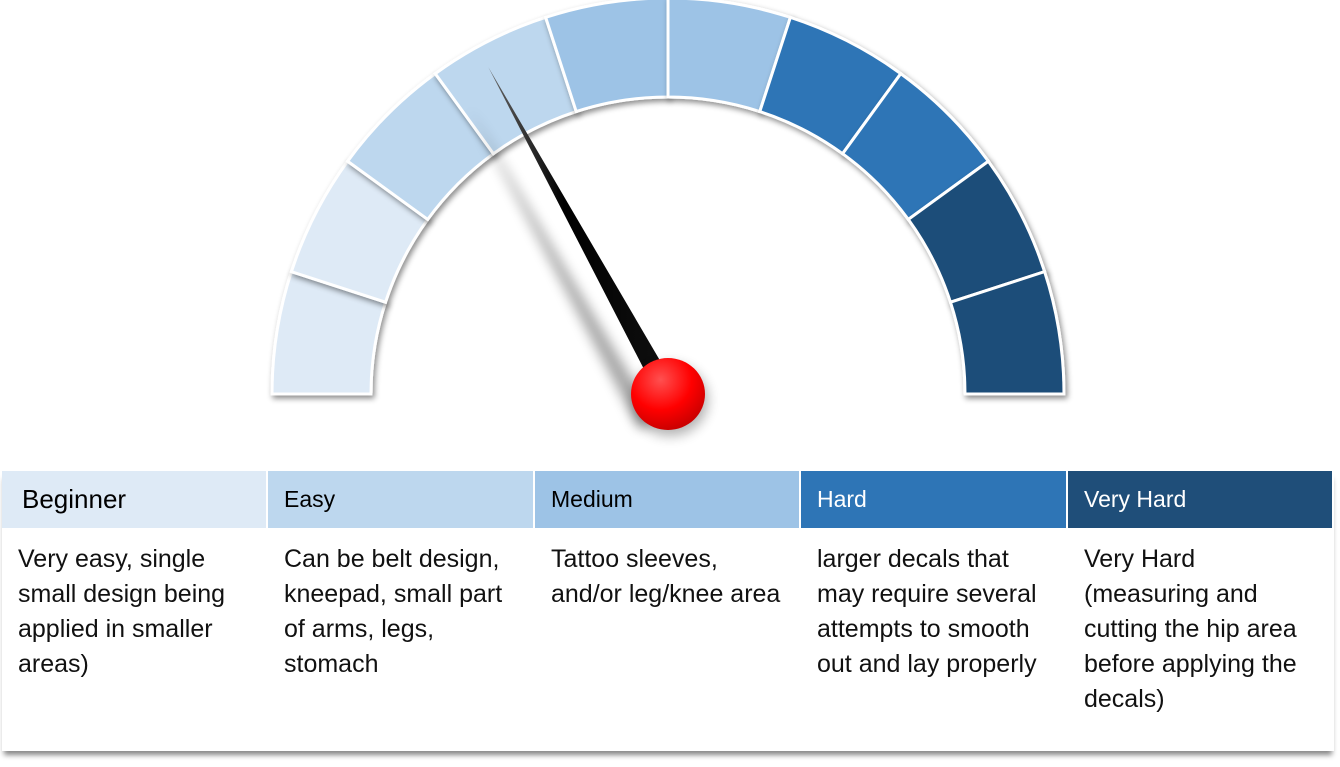 Image resolution: width=1340 pixels, height=767 pixels. Describe the element at coordinates (668, 499) in the screenshot. I see `header-medium: Medium` at that location.